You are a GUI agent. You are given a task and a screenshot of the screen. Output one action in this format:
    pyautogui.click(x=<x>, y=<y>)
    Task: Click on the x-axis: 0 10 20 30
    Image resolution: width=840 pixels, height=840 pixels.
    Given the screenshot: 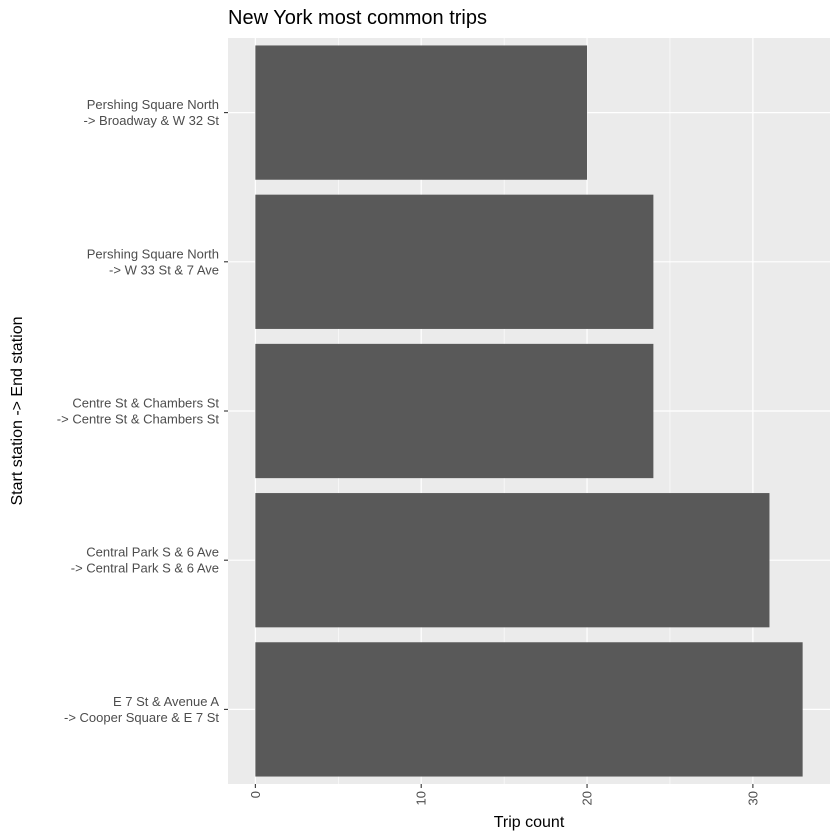 What is the action you would take?
    pyautogui.click(x=504, y=794)
    